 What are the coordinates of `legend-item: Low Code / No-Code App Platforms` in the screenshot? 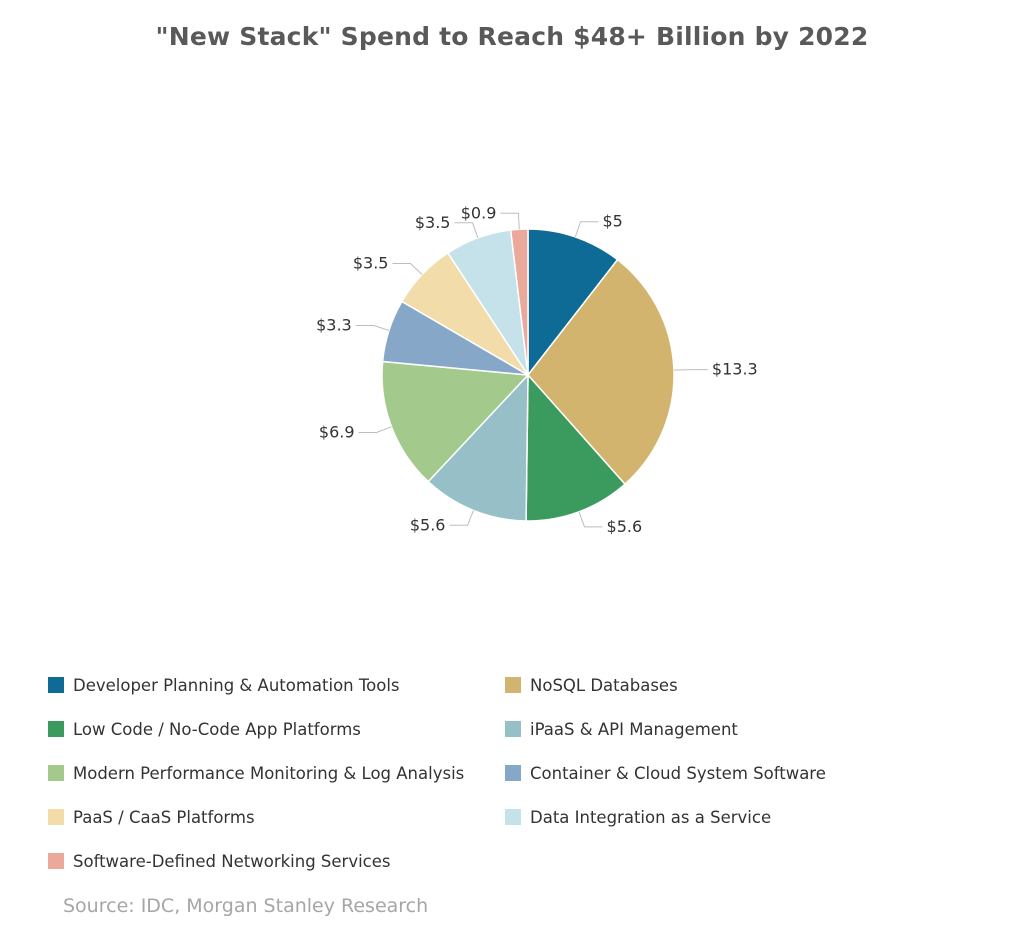 It's located at (276, 729).